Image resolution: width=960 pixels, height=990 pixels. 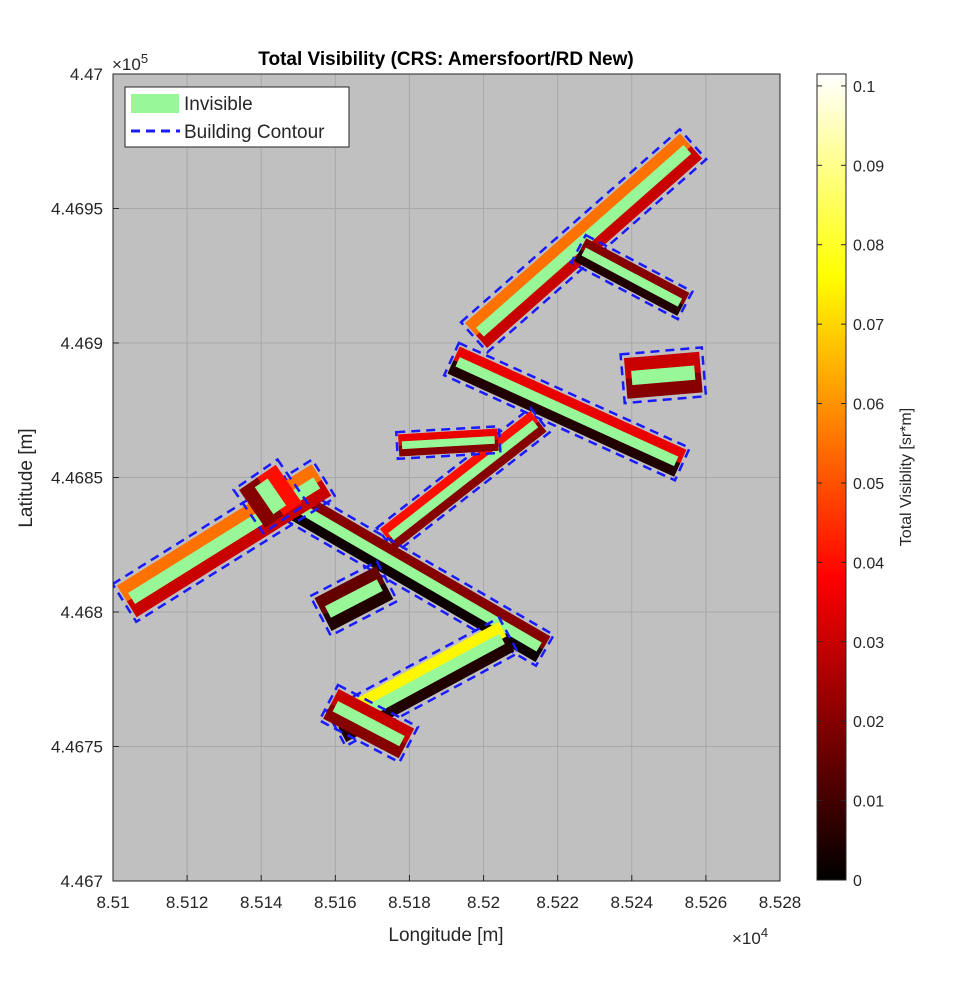 I want to click on y-tick-label: 4.47, so click(x=86, y=74).